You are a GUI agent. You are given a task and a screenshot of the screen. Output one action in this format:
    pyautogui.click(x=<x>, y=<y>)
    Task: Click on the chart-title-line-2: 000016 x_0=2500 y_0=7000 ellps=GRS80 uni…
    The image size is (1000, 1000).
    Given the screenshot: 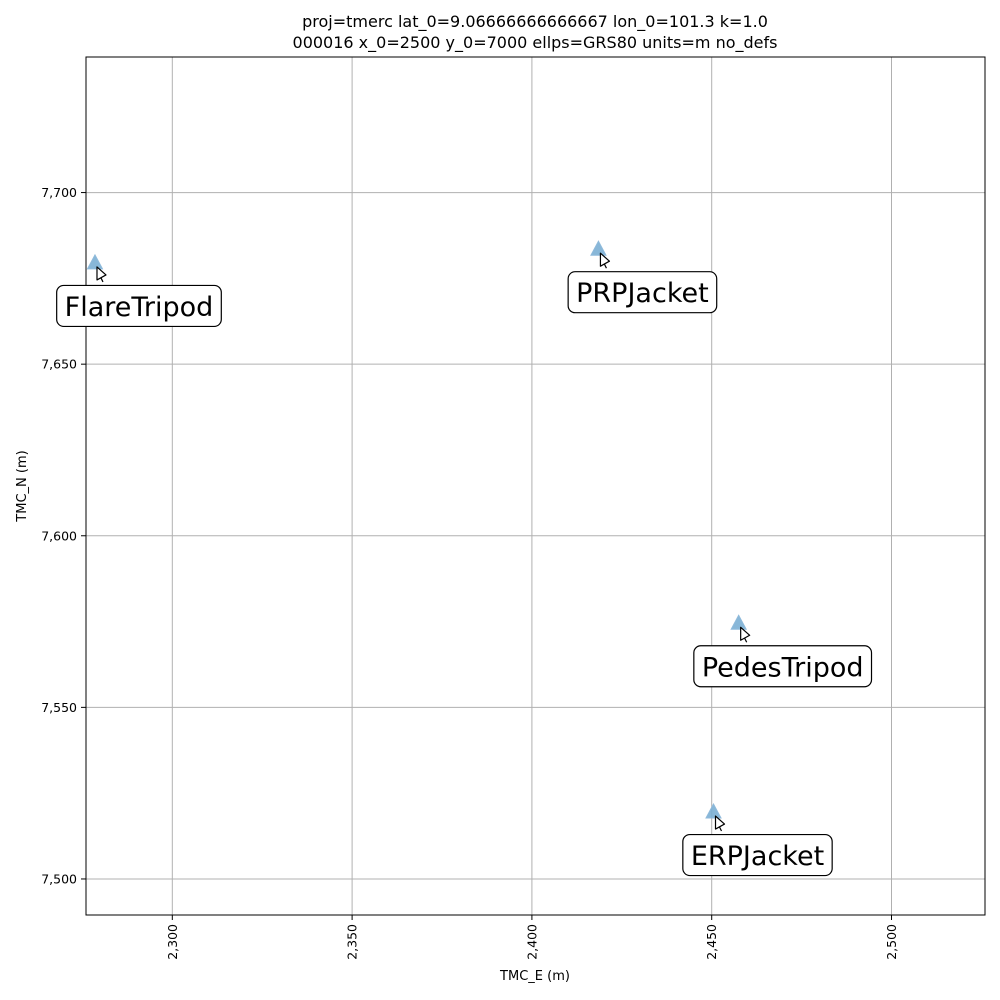 What is the action you would take?
    pyautogui.click(x=535, y=43)
    